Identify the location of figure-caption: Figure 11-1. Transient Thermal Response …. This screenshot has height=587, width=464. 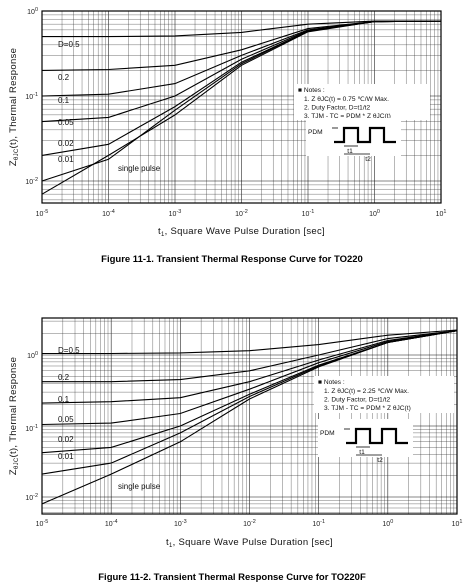
(232, 259).